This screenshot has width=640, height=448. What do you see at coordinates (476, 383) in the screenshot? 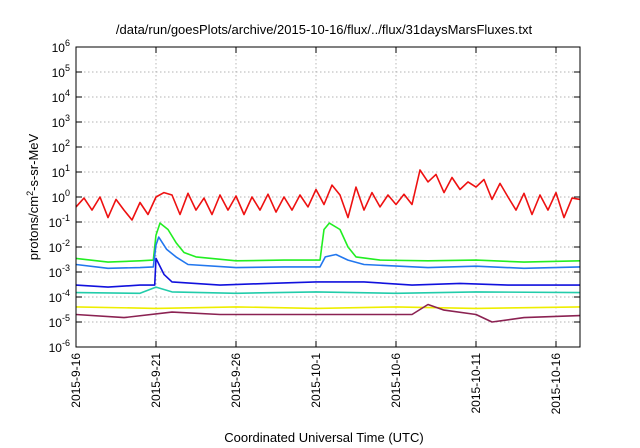
I see `x-tick-label: 2015-10-11` at bounding box center [476, 383].